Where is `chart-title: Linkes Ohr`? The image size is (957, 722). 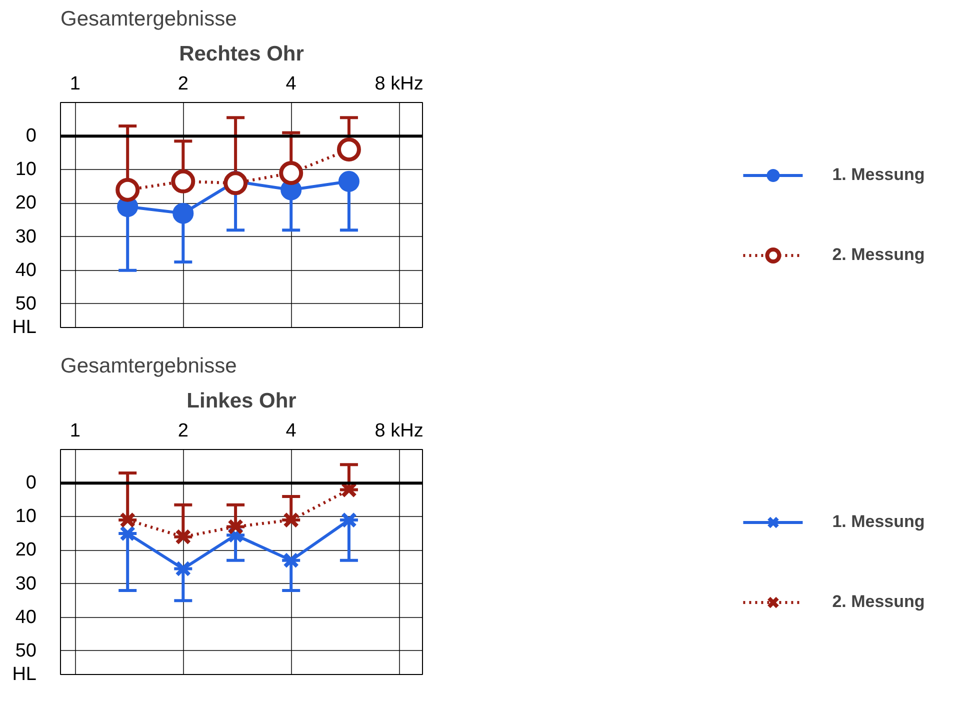
chart-title: Linkes Ohr is located at coordinates (241, 401).